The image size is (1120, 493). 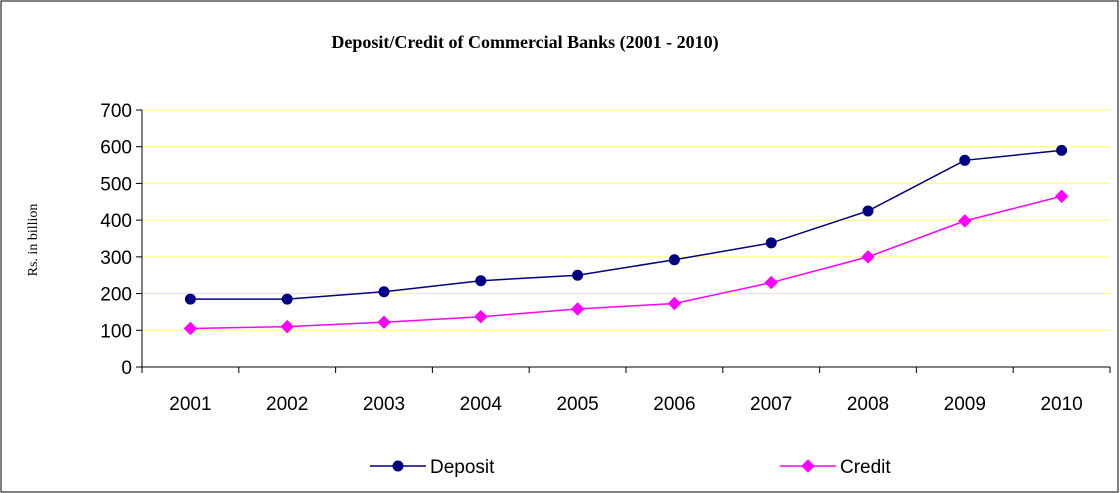 I want to click on legend-label-deposit: Deposit, so click(x=462, y=467).